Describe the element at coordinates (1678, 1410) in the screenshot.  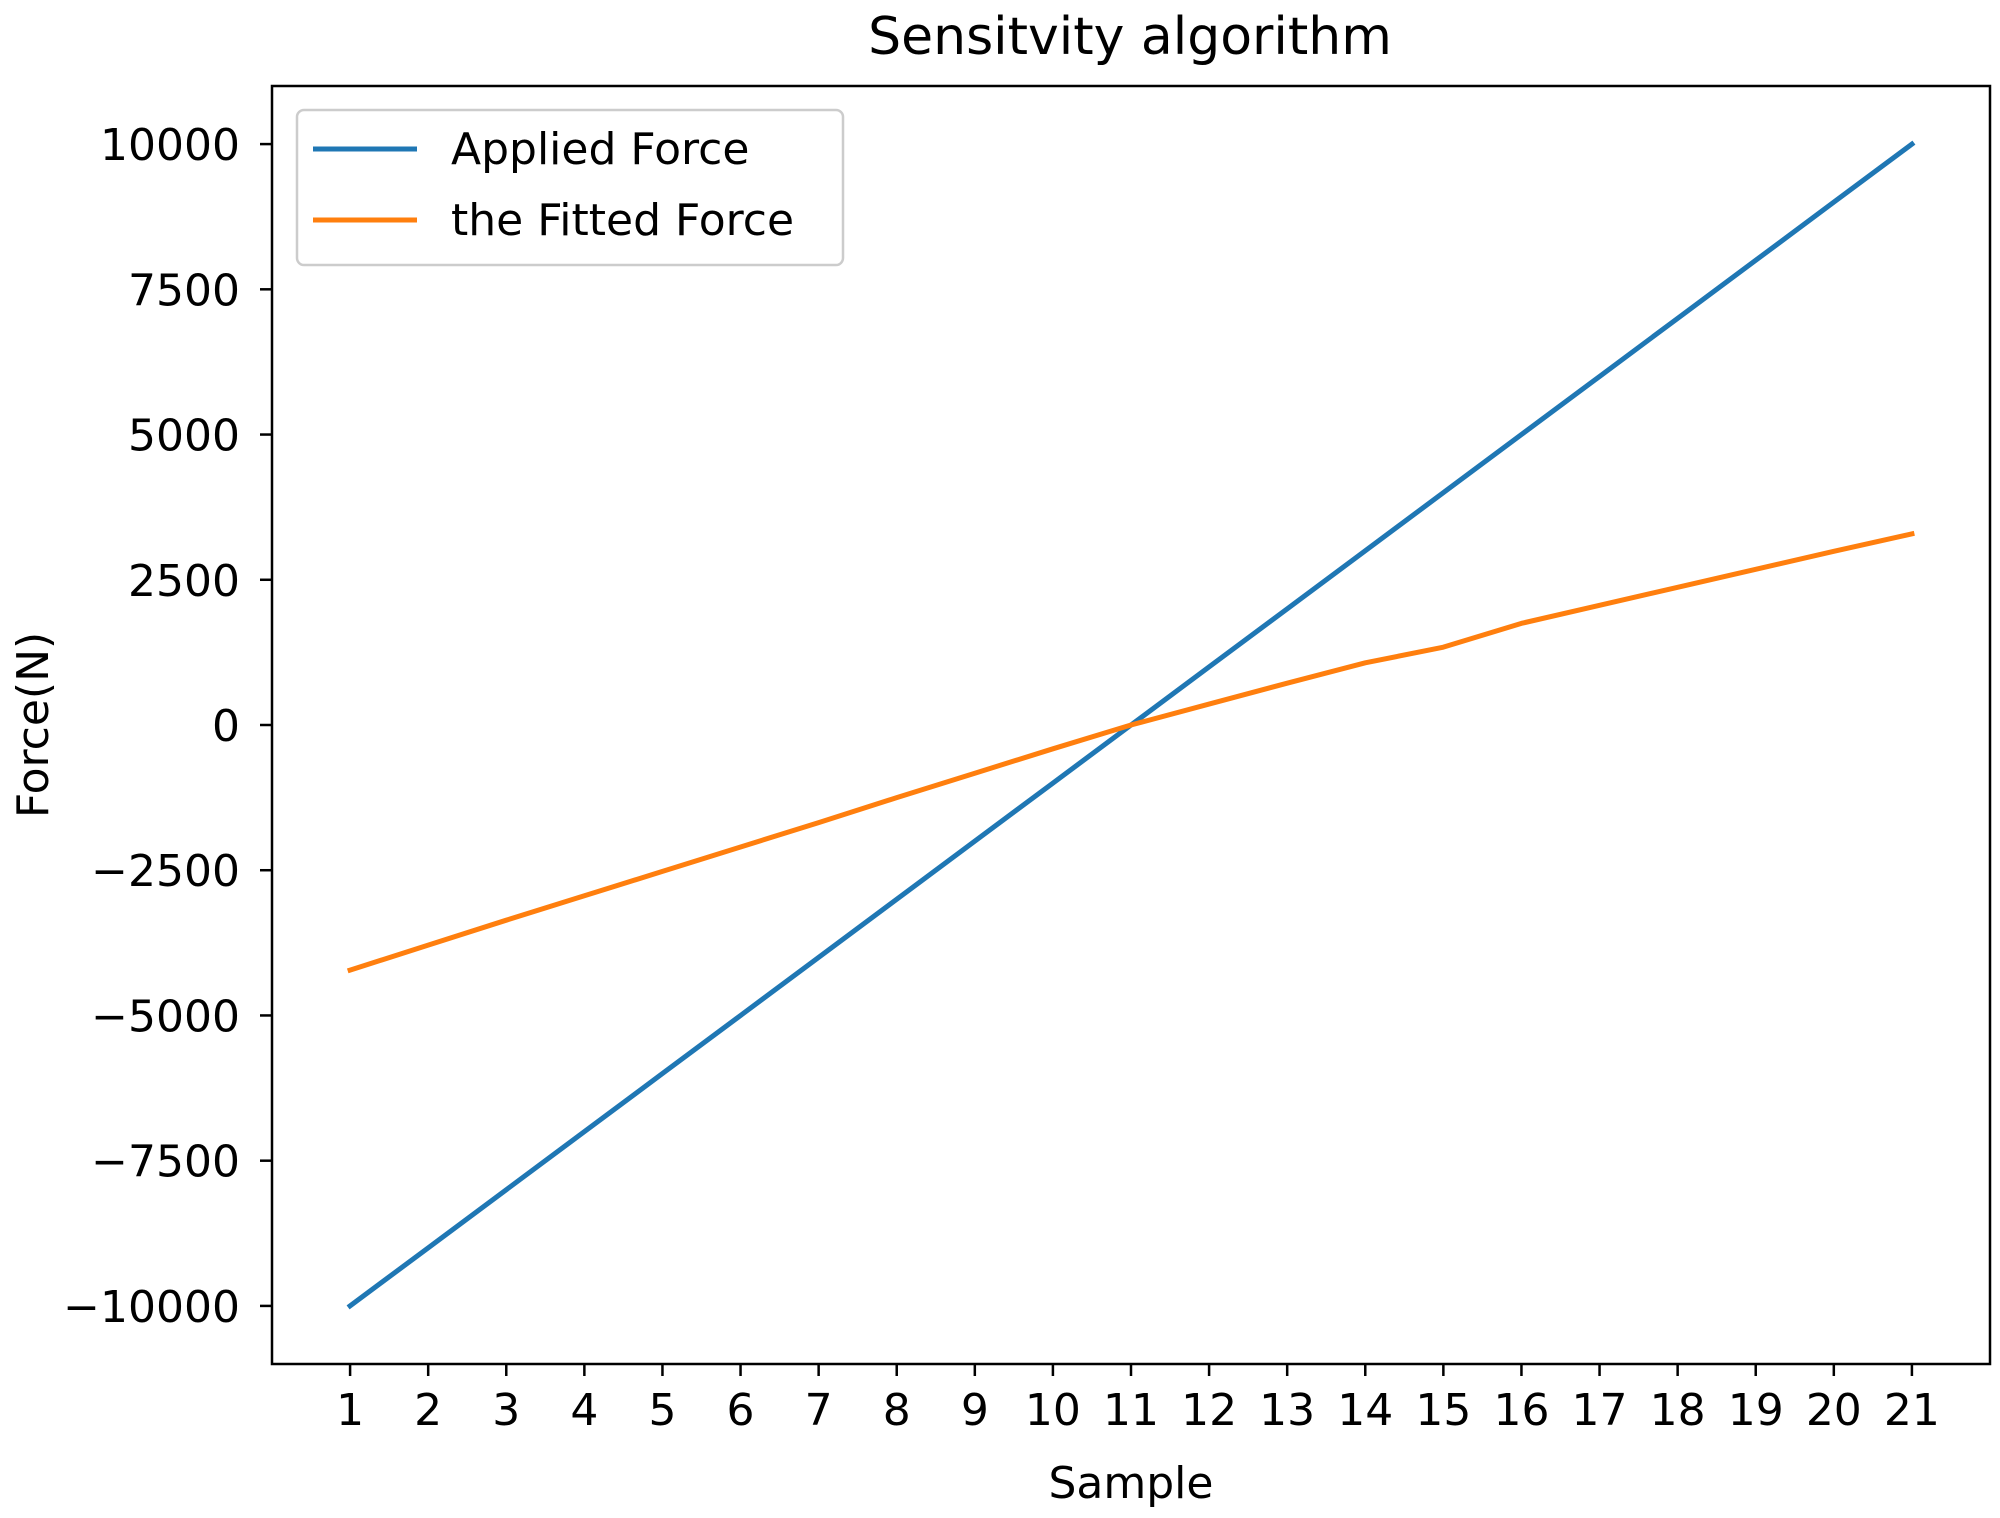
I see `x-tick-label: 18` at that location.